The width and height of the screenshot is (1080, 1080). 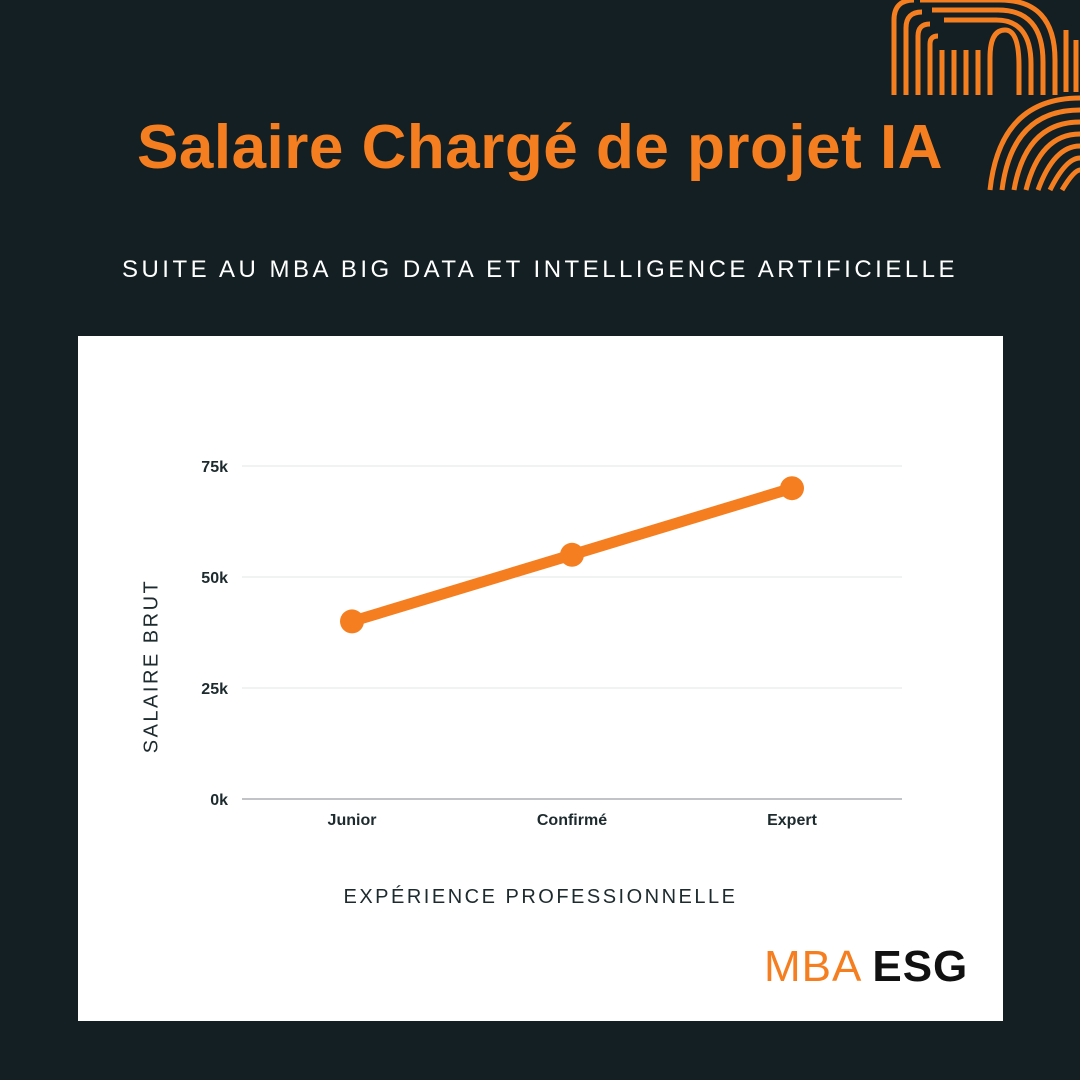 I want to click on y-tick-label: 50k, so click(x=214, y=578).